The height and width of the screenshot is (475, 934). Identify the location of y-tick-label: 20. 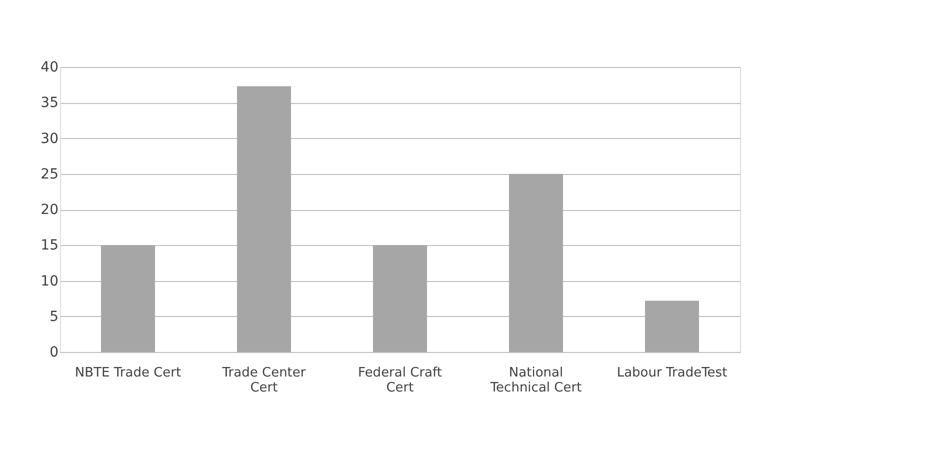
(49, 210).